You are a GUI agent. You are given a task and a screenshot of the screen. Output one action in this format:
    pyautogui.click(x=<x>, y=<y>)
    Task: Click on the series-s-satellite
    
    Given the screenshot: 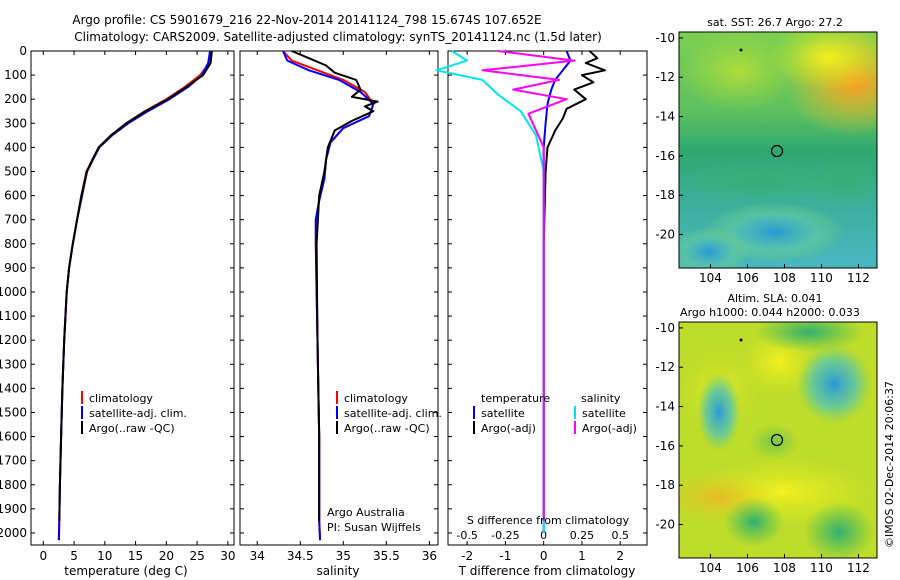 What is the action you would take?
    pyautogui.click(x=490, y=291)
    